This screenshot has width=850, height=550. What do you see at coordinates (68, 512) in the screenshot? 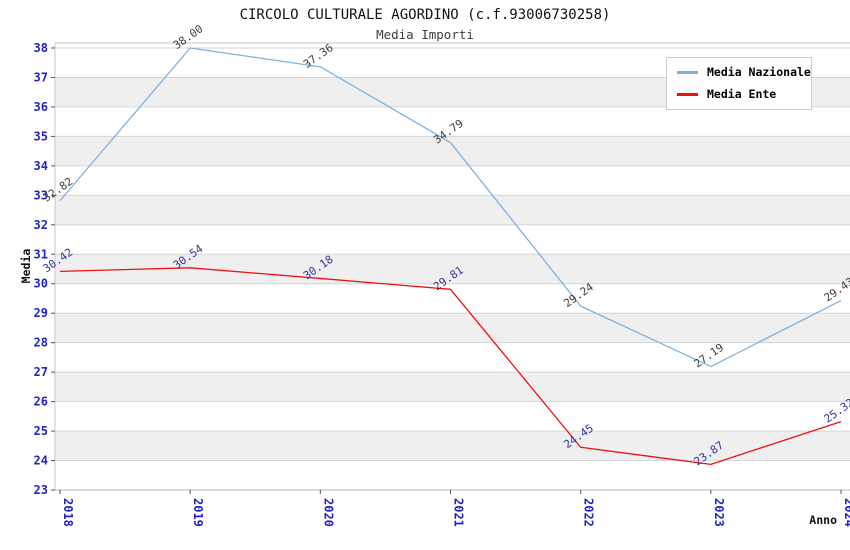
I see `x-tick-label: 2018` at bounding box center [68, 512].